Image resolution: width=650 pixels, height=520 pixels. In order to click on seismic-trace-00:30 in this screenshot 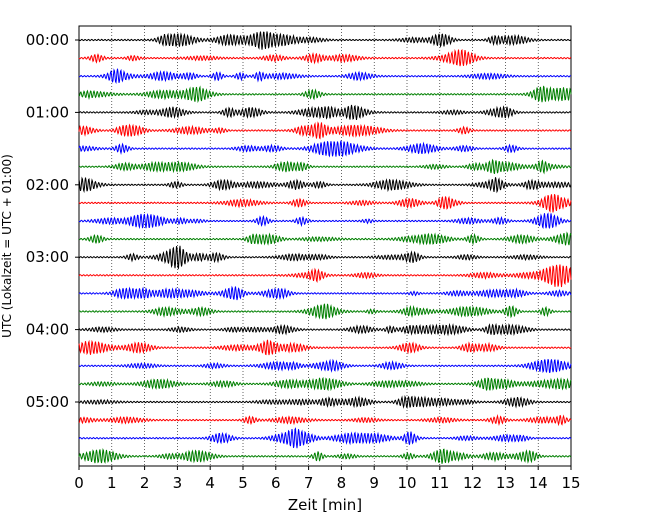, I will do `click(325, 76)`.